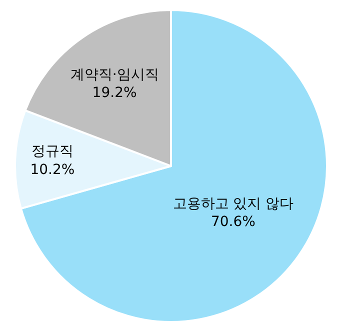  Describe the element at coordinates (114, 93) in the screenshot. I see `data-label: 19.2%` at that location.